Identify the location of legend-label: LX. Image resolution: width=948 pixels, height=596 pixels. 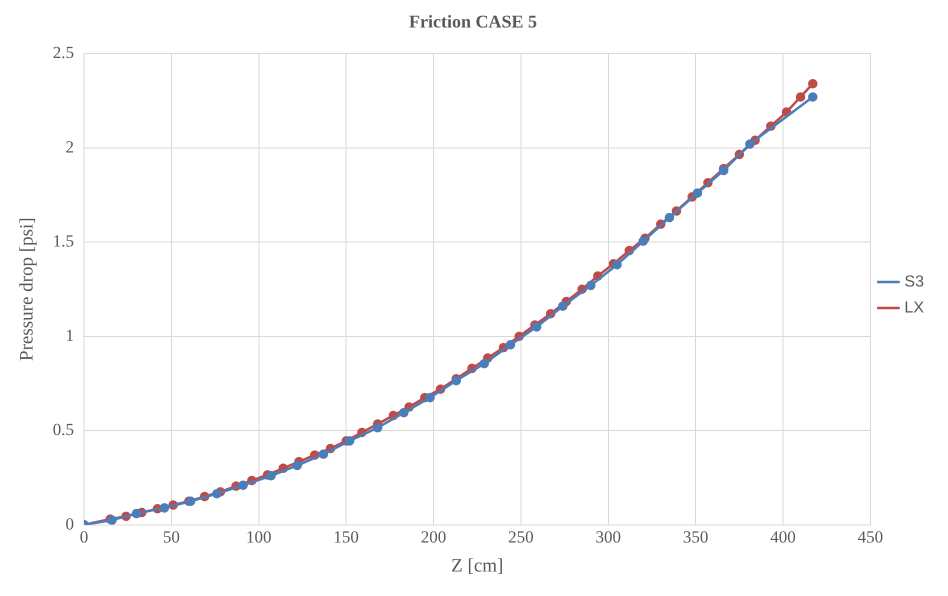
(914, 307).